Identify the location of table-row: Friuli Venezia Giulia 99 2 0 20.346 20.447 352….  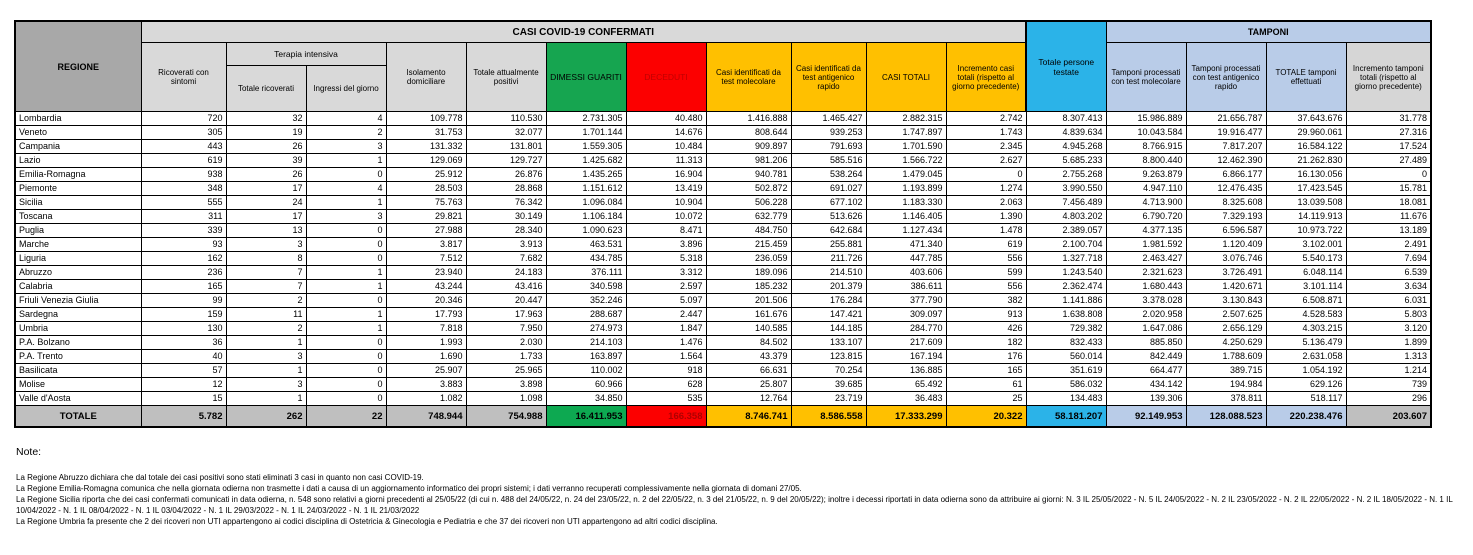
(723, 300).